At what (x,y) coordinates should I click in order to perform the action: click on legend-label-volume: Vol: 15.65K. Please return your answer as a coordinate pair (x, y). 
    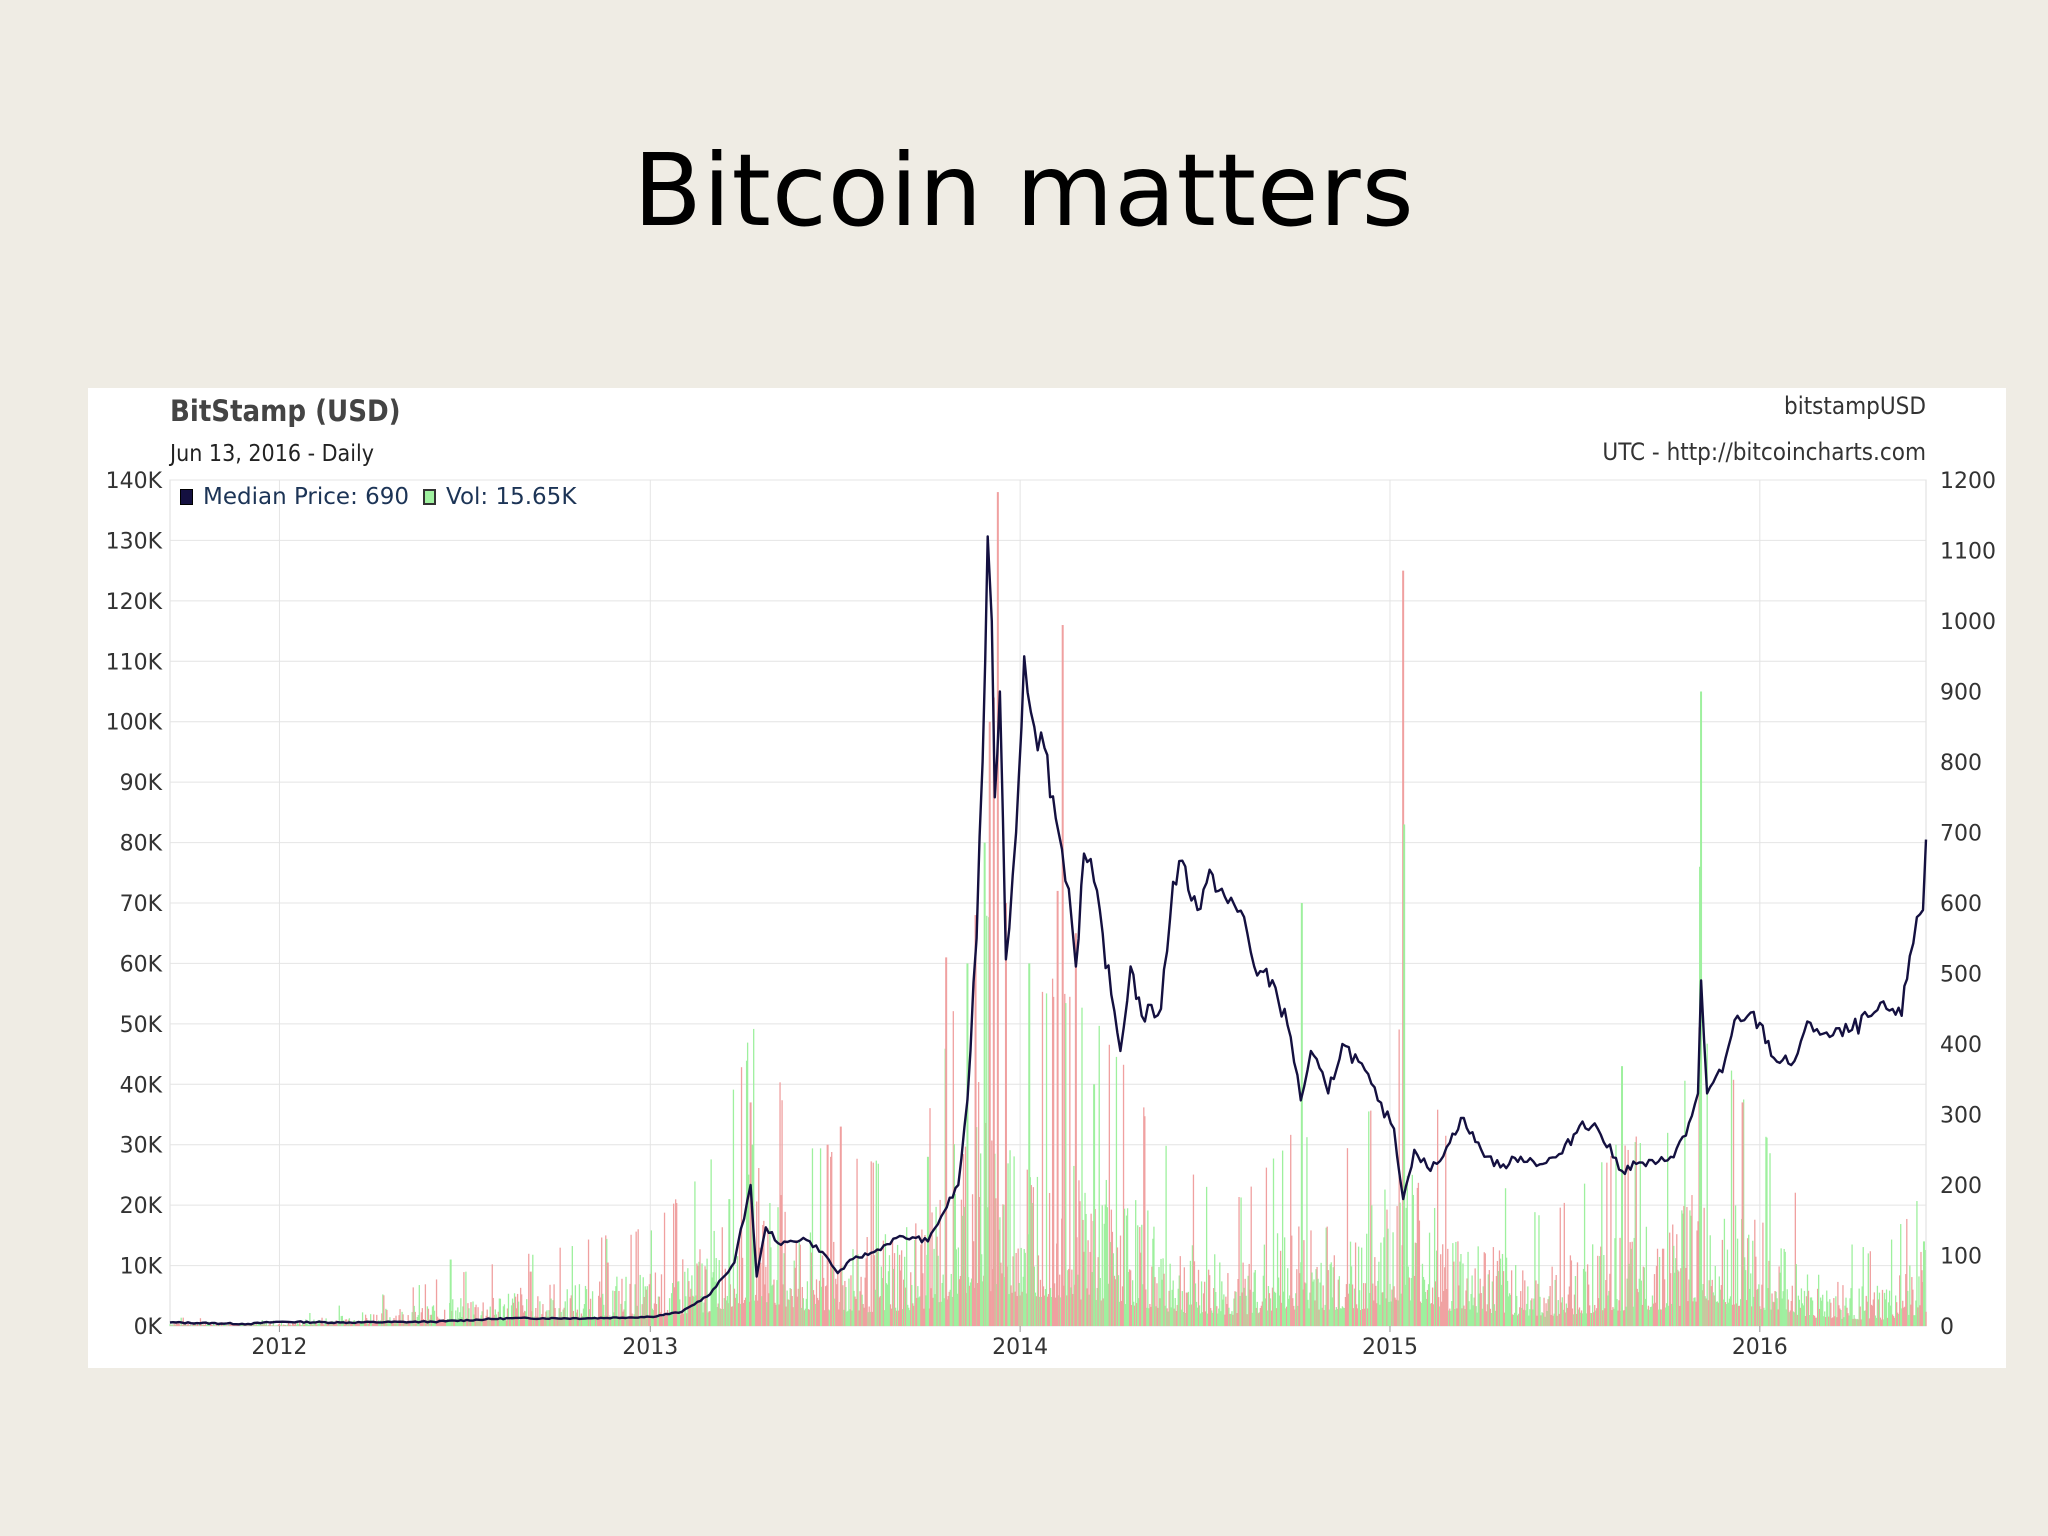
    Looking at the image, I should click on (511, 497).